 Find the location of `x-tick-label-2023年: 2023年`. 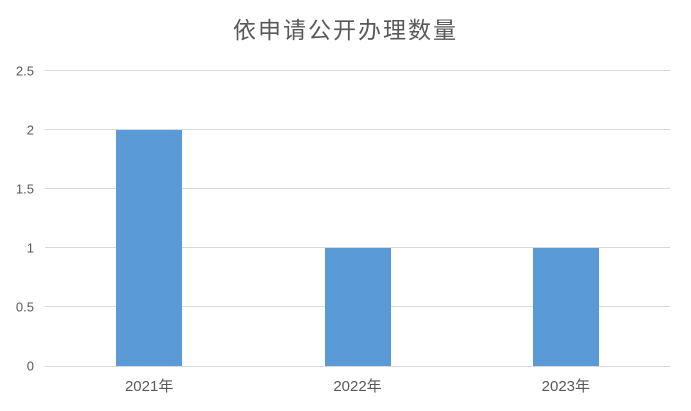

x-tick-label-2023年: 2023年 is located at coordinates (566, 386).